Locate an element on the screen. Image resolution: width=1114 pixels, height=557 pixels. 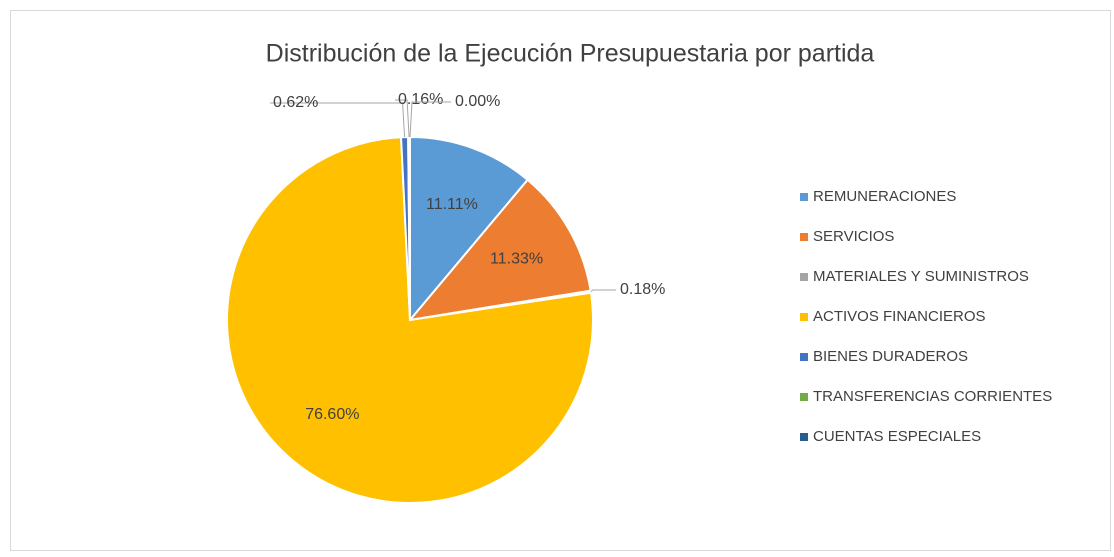
legend-label: CUENTAS ESPECIALES is located at coordinates (897, 436).